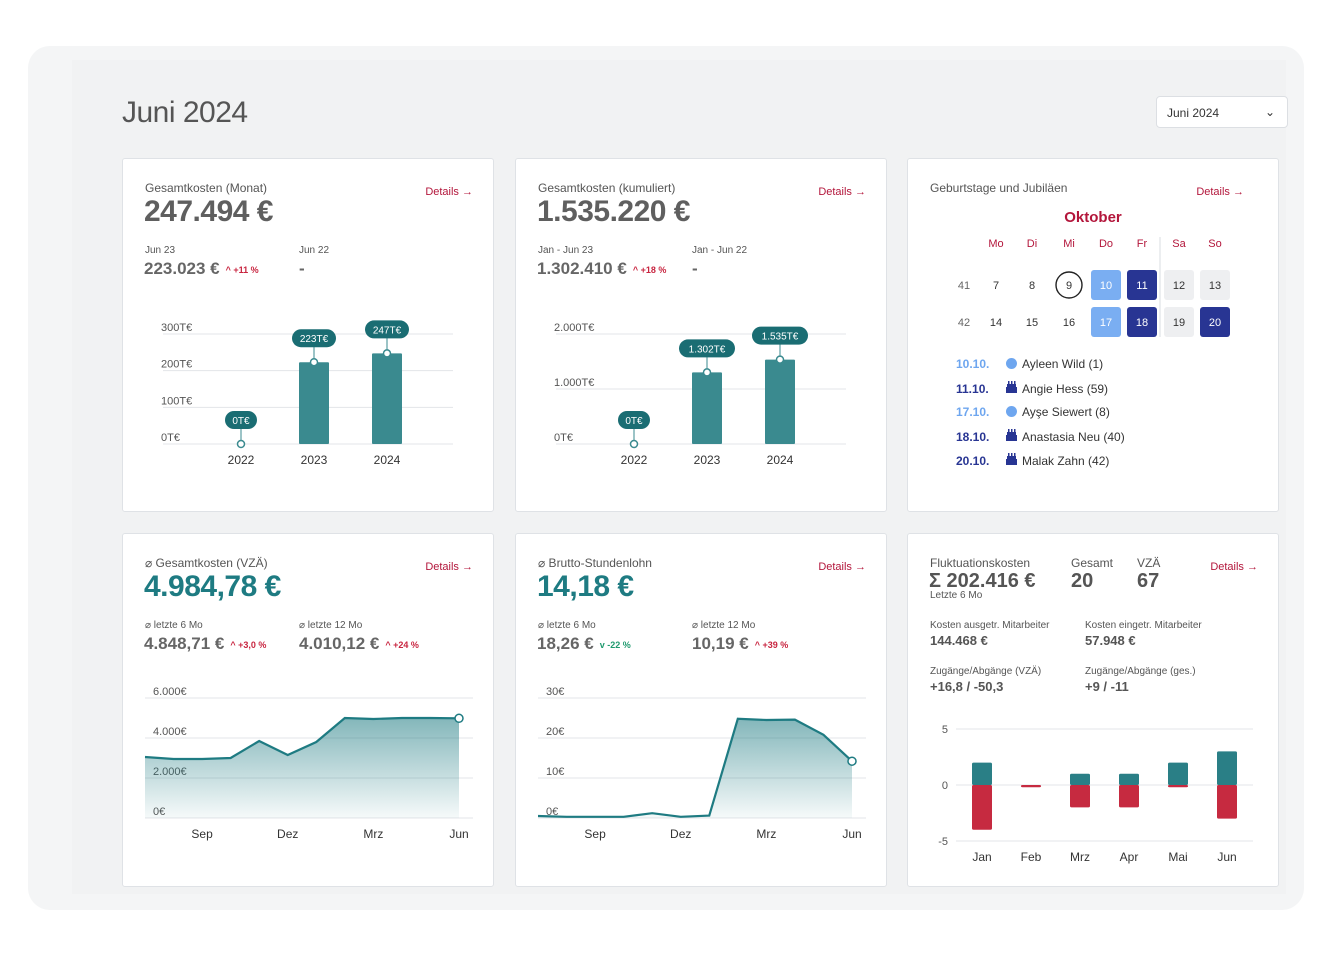 This screenshot has width=1340, height=960. I want to click on delta-down: v -22 %, so click(615, 644).